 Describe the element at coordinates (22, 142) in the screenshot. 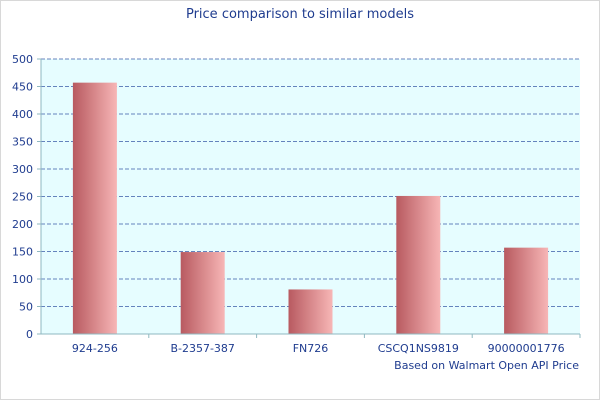

I see `y-tick-label: 350` at that location.